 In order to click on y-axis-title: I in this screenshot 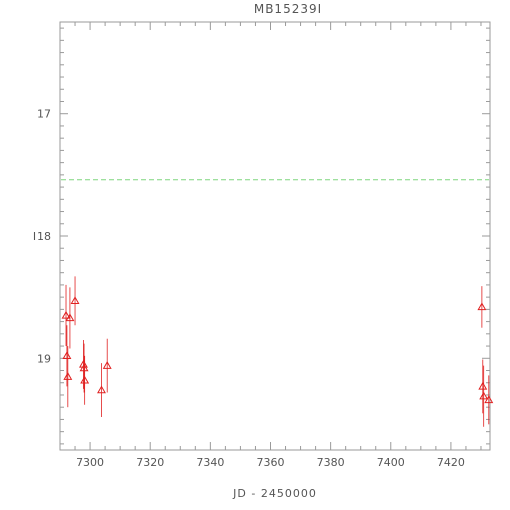, I will do `click(35, 236)`.